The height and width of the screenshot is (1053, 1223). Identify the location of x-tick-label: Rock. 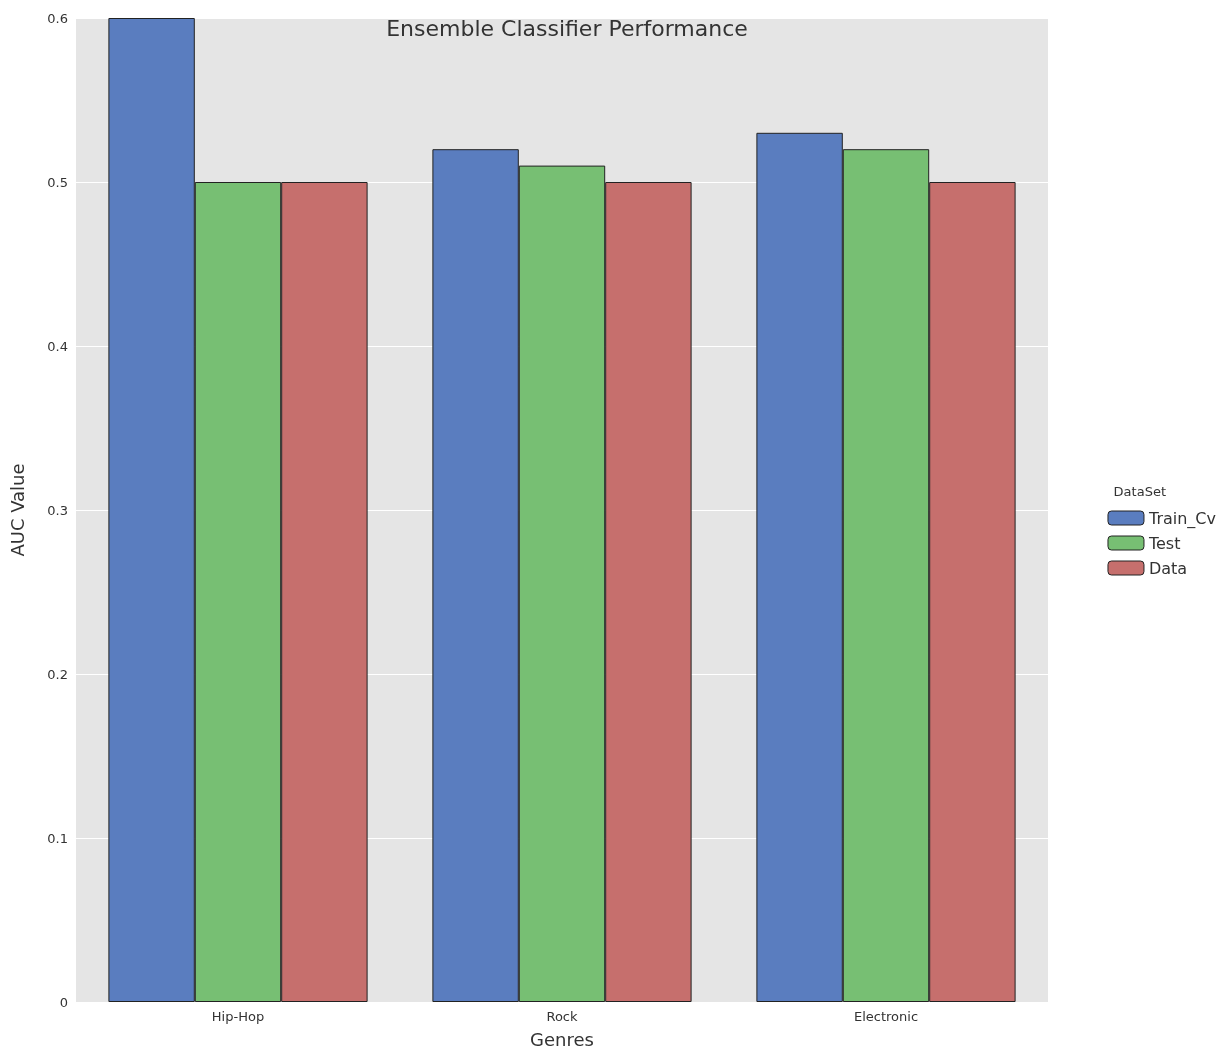
(562, 1016).